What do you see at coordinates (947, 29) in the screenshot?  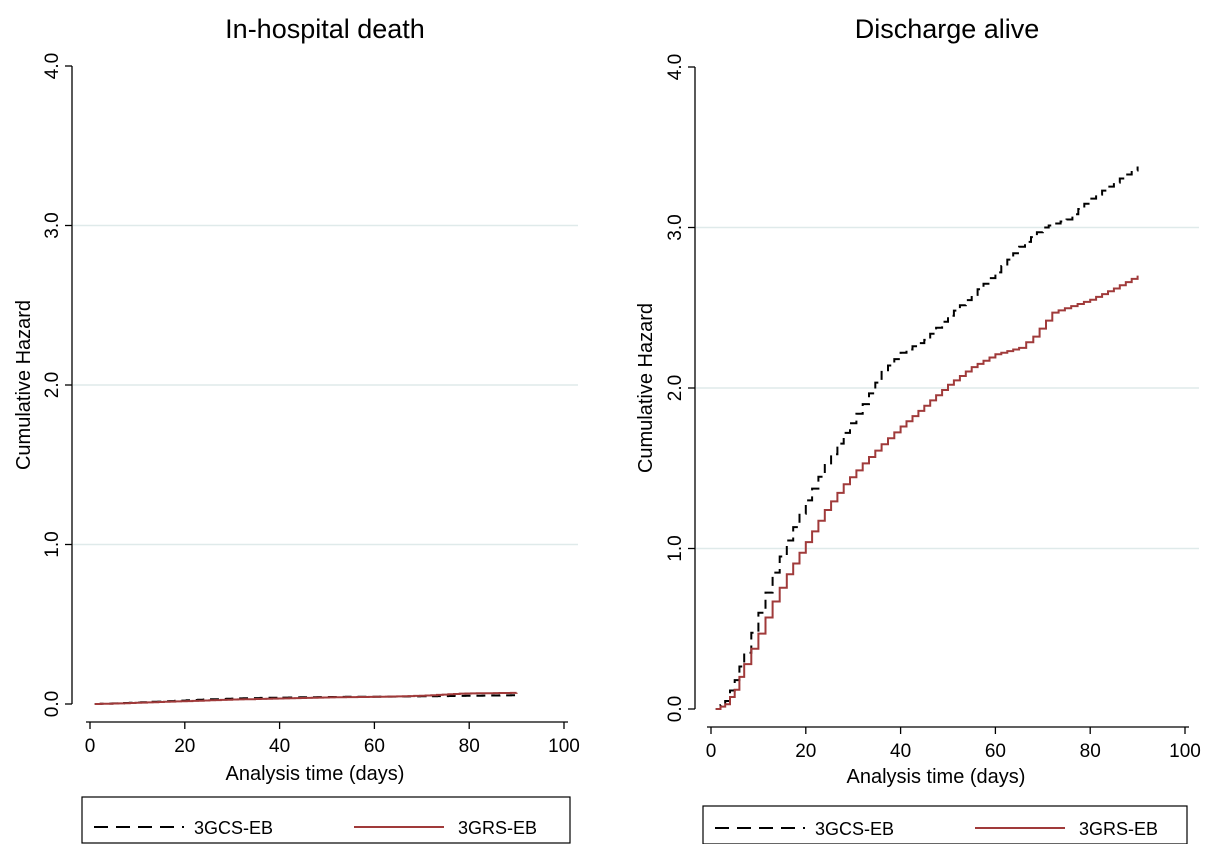 I see `chart-title: Discharge alive` at bounding box center [947, 29].